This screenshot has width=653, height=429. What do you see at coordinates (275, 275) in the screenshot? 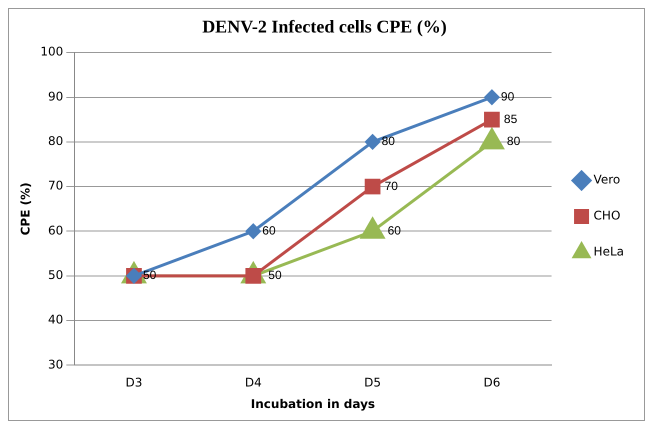
I see `data-label: 50` at bounding box center [275, 275].